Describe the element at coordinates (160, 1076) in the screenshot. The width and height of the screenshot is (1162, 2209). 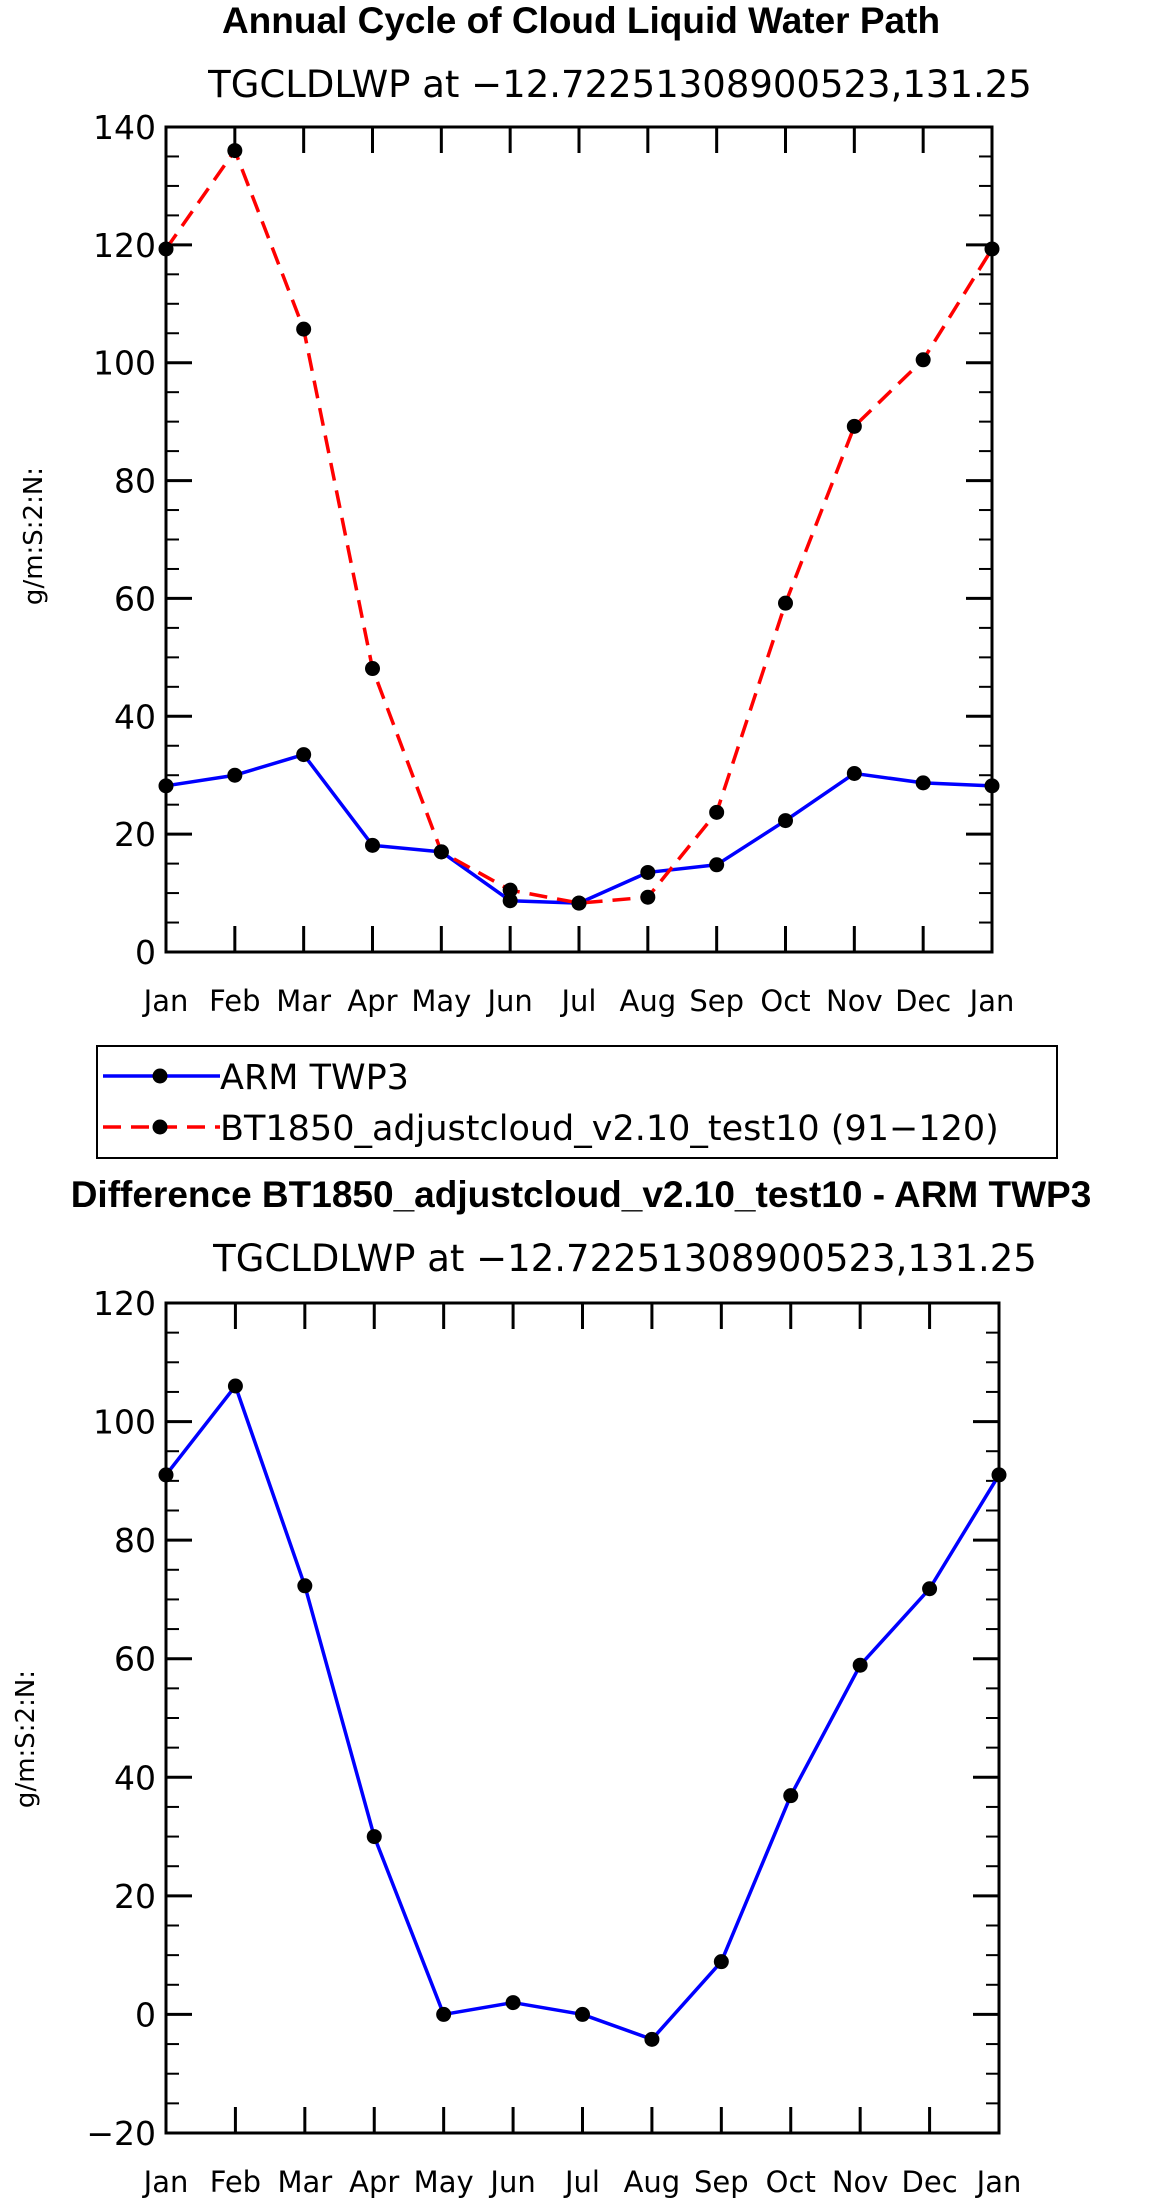
I see `legend-marker-arm-twp3` at that location.